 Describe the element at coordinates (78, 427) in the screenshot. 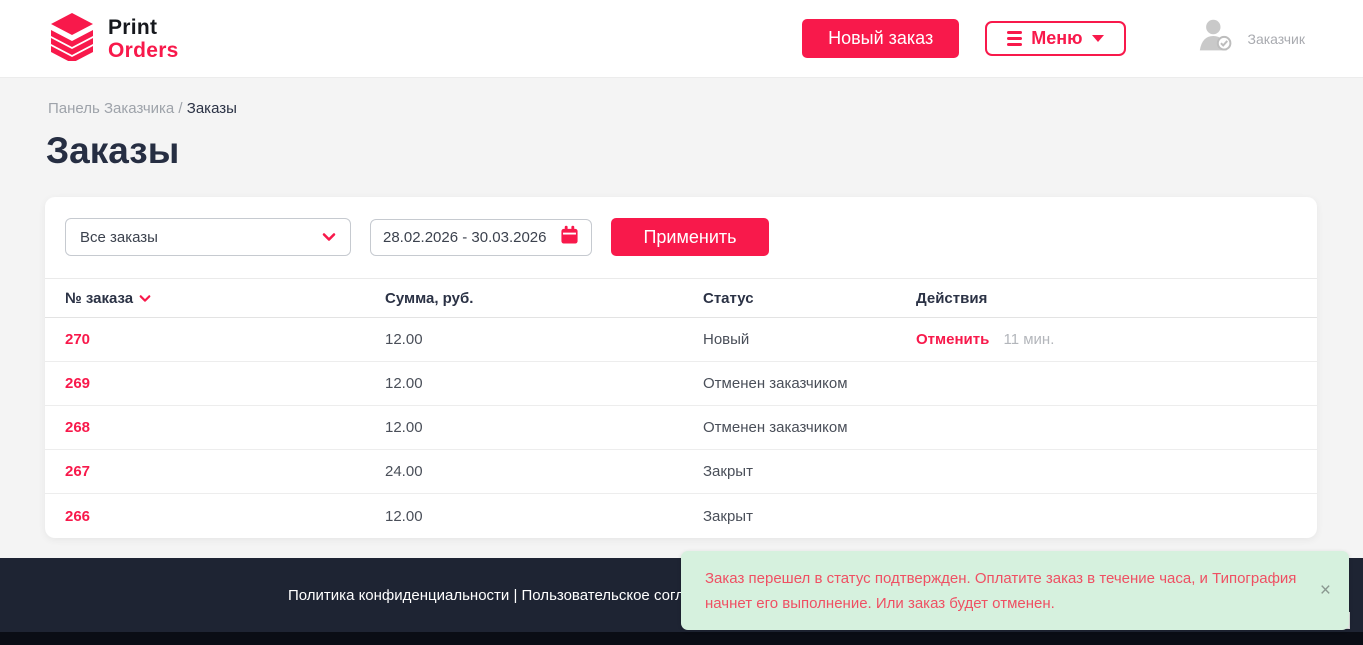

I see `order-link: 268` at that location.